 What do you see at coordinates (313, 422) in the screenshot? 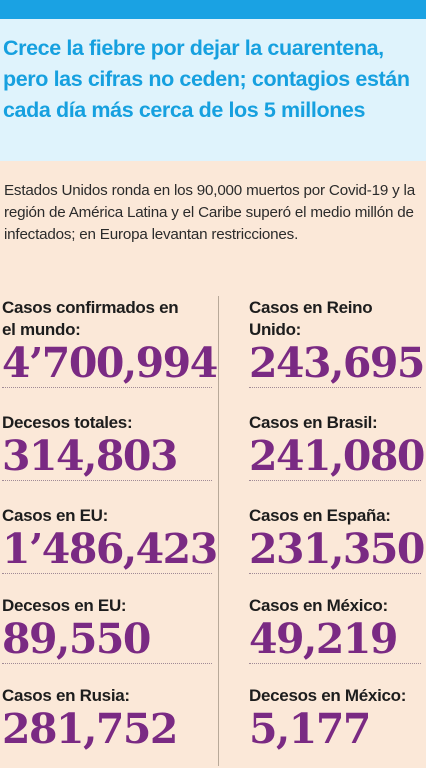
I see `stat-label: Casos en Brasil:` at bounding box center [313, 422].